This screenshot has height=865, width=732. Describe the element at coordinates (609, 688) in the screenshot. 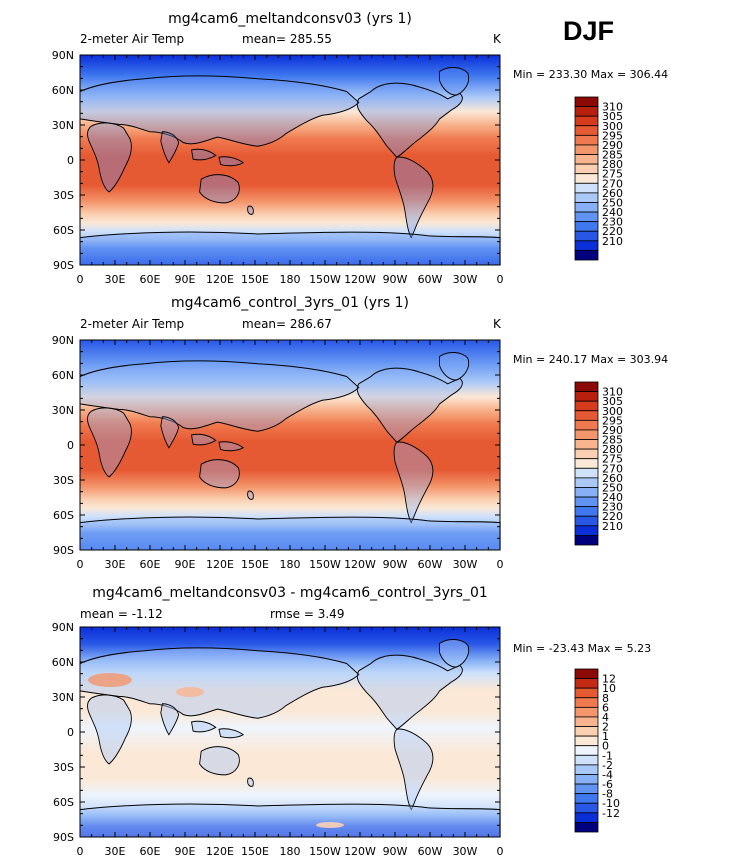

I see `colorbar-label: 10` at that location.